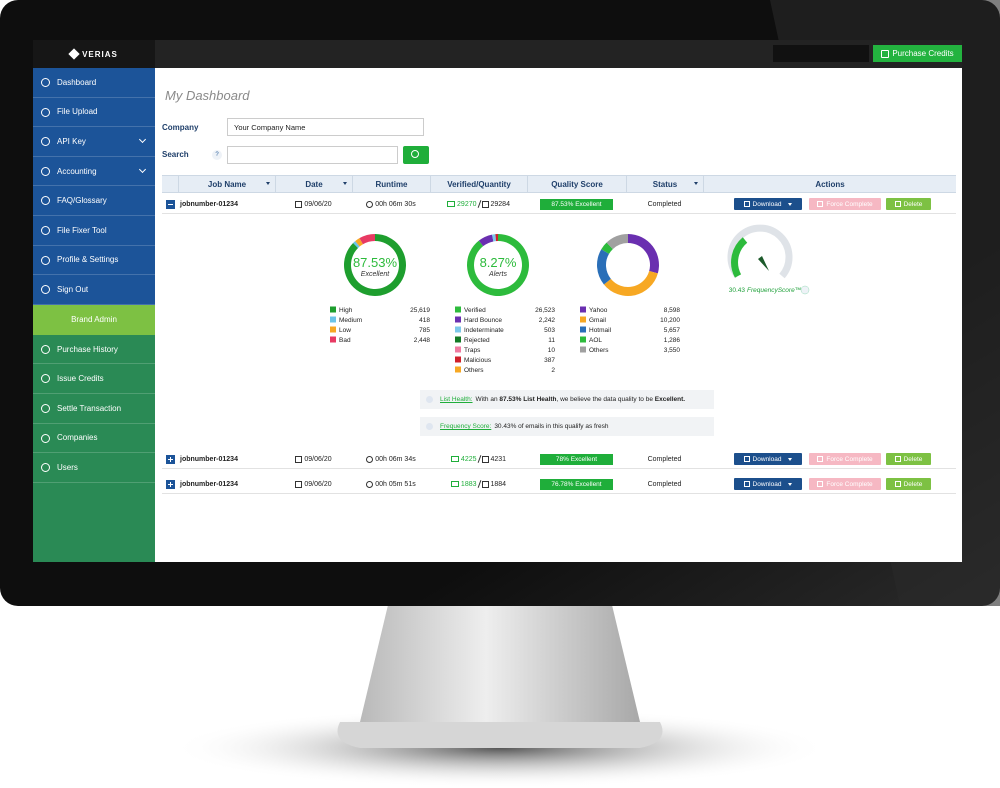 Image resolution: width=1000 pixels, height=788 pixels. I want to click on nav-label: Settle Transaction, so click(89, 408).